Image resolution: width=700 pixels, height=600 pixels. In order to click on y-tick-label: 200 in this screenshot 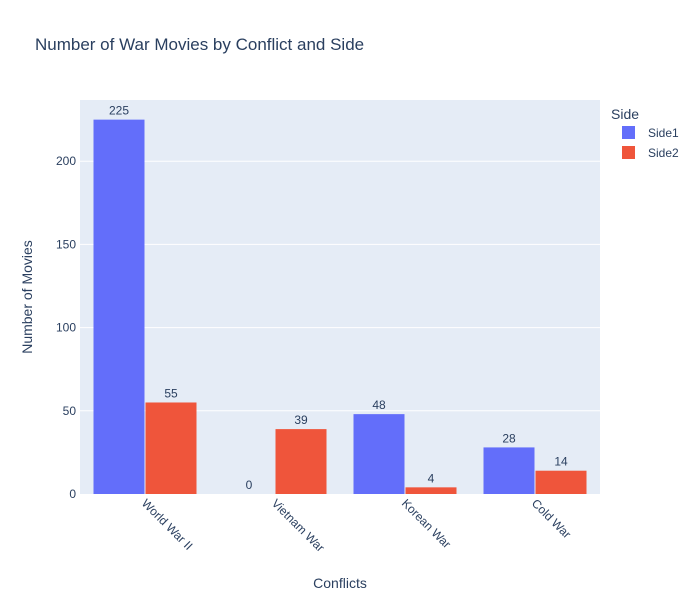, I will do `click(66, 161)`.